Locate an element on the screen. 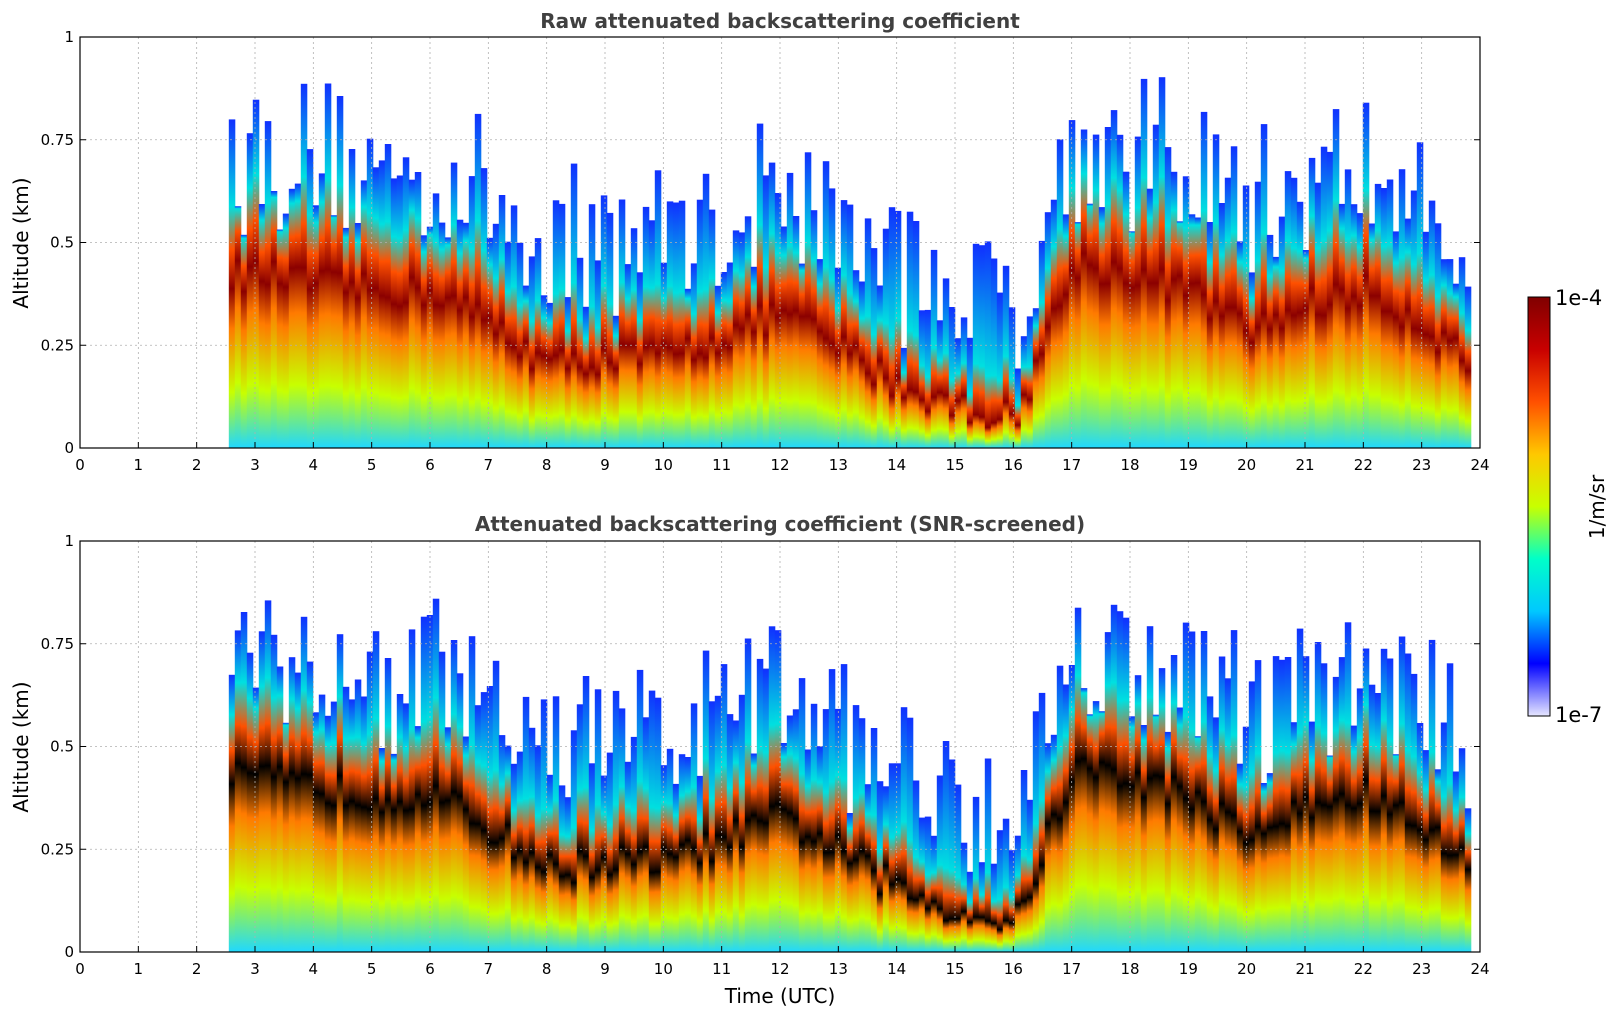  x-axis-label: Time (UTC) is located at coordinates (780, 996).